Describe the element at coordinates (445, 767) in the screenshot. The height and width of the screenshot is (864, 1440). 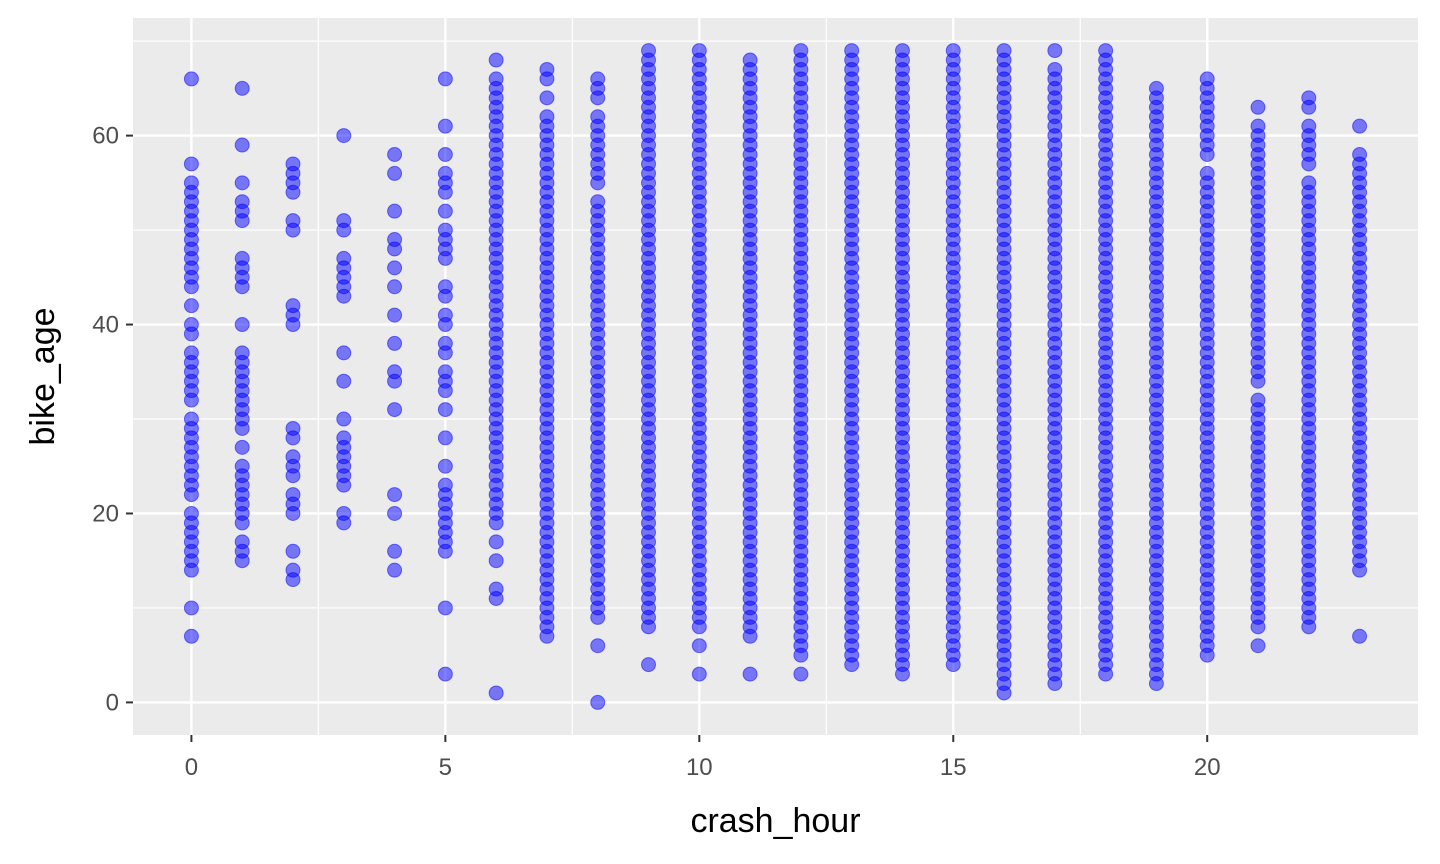
I see `x-tick-label: 5` at that location.